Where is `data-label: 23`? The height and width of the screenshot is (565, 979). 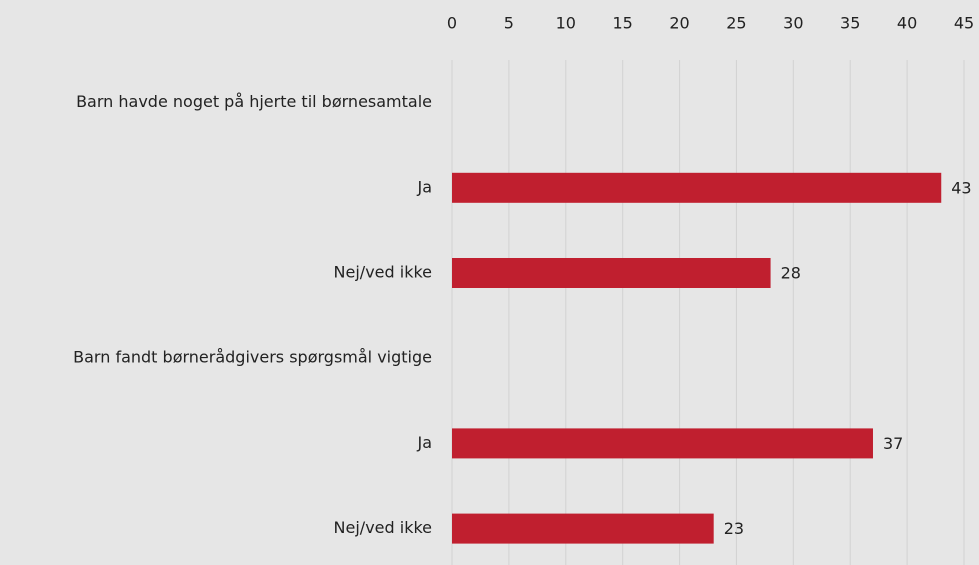 data-label: 23 is located at coordinates (734, 528).